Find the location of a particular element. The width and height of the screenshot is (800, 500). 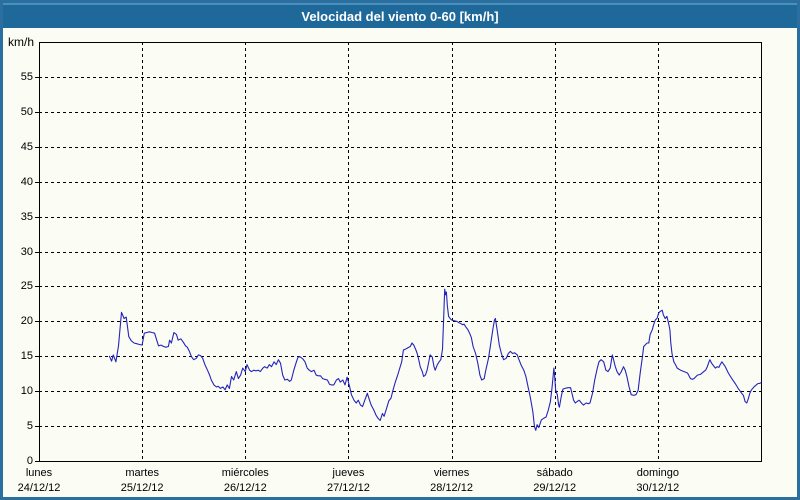

x-day-label: miércoles 26/12/12 is located at coordinates (245, 481).